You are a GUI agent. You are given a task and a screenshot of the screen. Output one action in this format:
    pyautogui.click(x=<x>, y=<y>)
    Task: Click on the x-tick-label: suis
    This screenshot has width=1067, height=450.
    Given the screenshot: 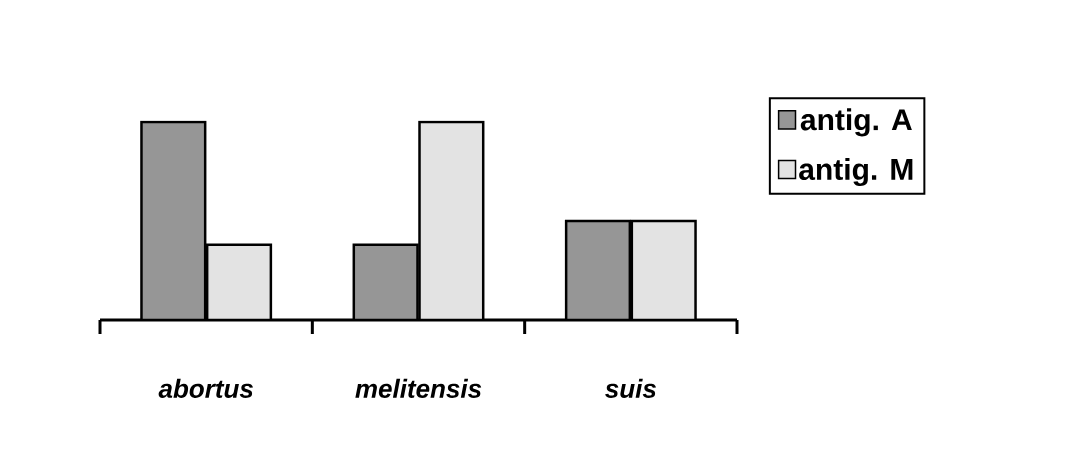 What is the action you would take?
    pyautogui.click(x=630, y=388)
    